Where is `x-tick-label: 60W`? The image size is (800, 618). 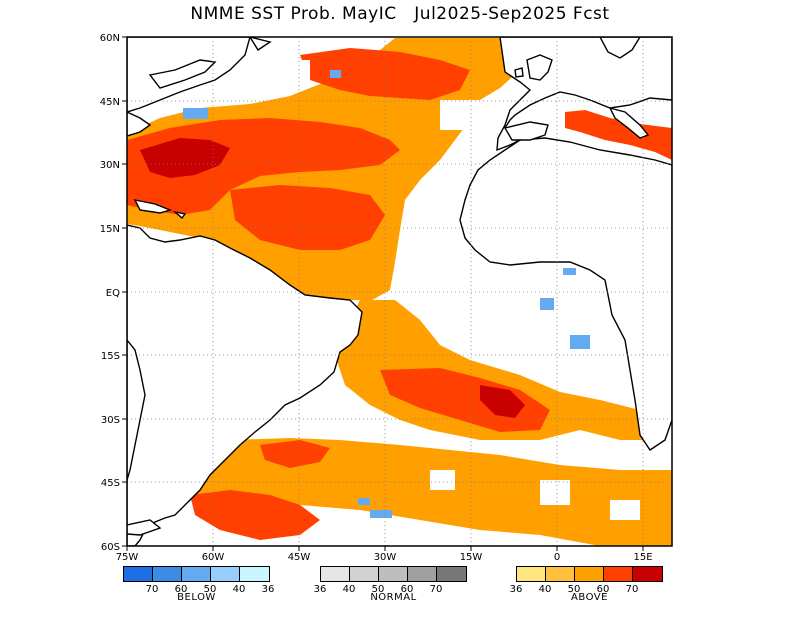
x-tick-label: 60W is located at coordinates (213, 557).